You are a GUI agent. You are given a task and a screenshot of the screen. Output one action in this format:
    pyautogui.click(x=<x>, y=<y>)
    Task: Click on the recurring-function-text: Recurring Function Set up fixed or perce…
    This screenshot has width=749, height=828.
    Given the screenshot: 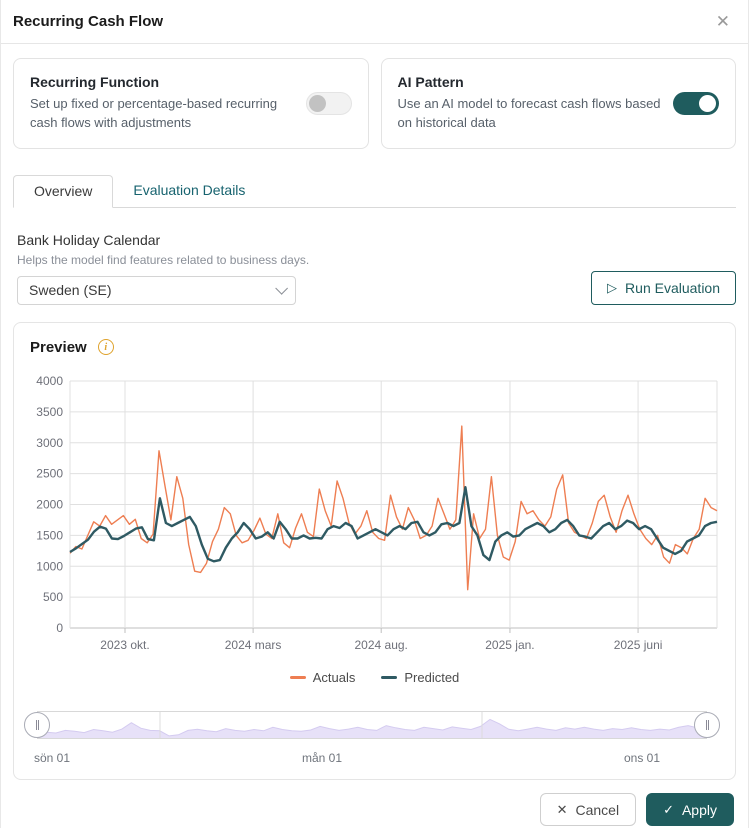 What is the action you would take?
    pyautogui.click(x=166, y=103)
    